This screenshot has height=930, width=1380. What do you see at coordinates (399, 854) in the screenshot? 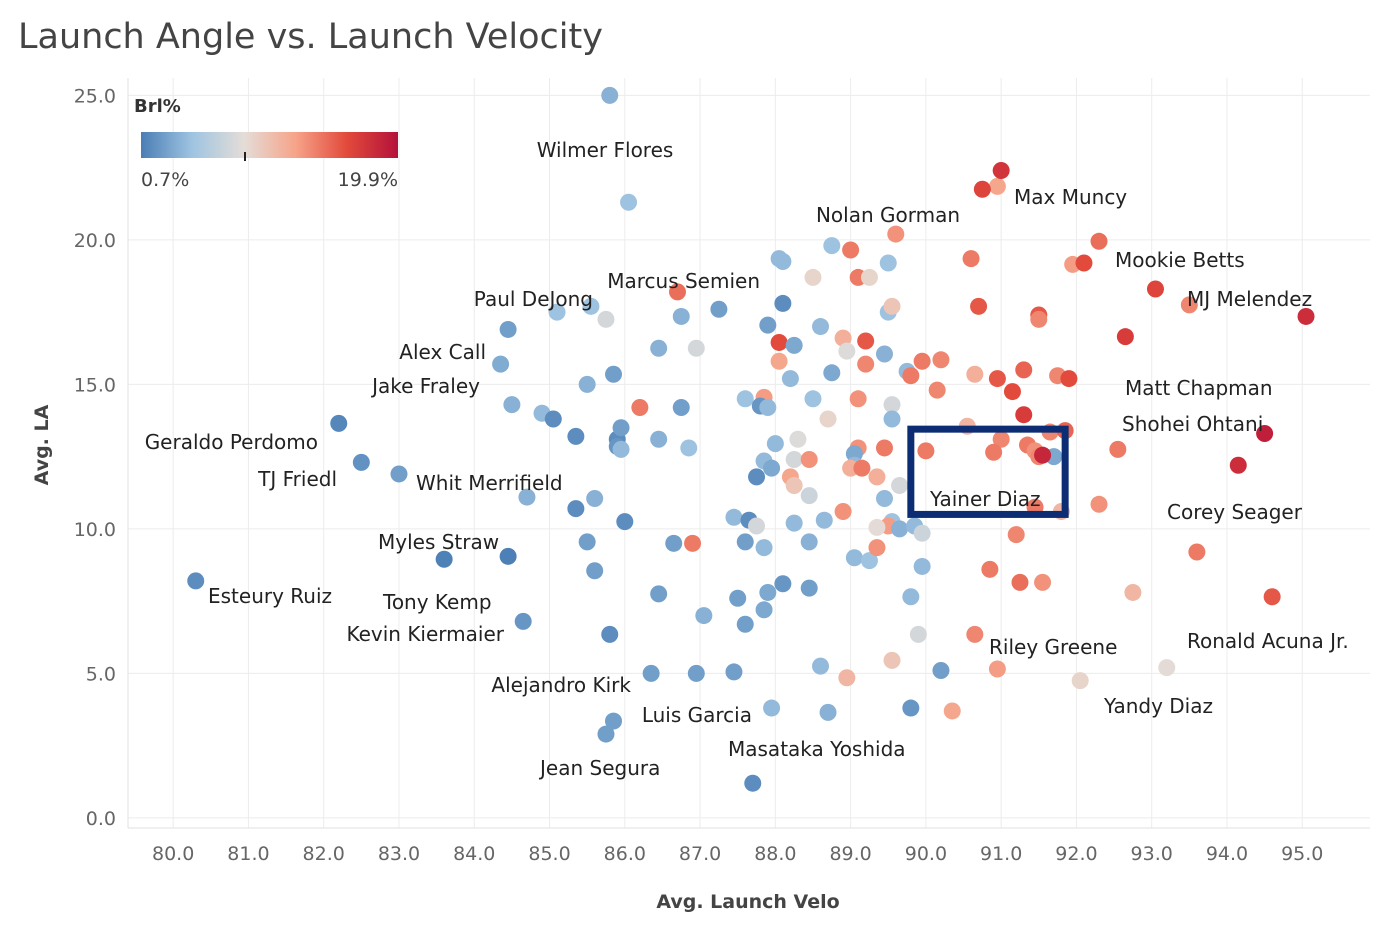
I see `x-tick-label: 83.0` at bounding box center [399, 854].